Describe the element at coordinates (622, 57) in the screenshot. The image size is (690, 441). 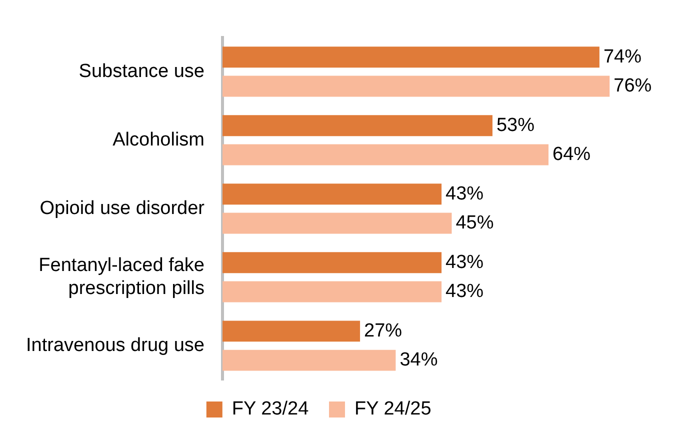
I see `data-label: 74%` at that location.